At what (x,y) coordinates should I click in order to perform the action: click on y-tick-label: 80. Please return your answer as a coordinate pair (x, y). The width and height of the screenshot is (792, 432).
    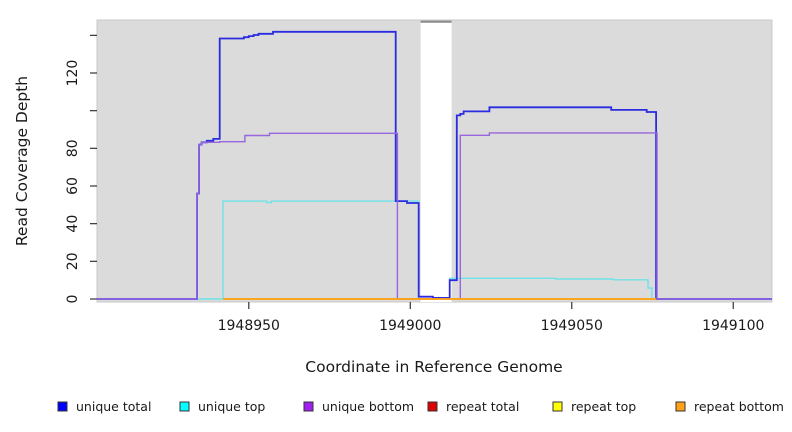
    Looking at the image, I should click on (73, 148).